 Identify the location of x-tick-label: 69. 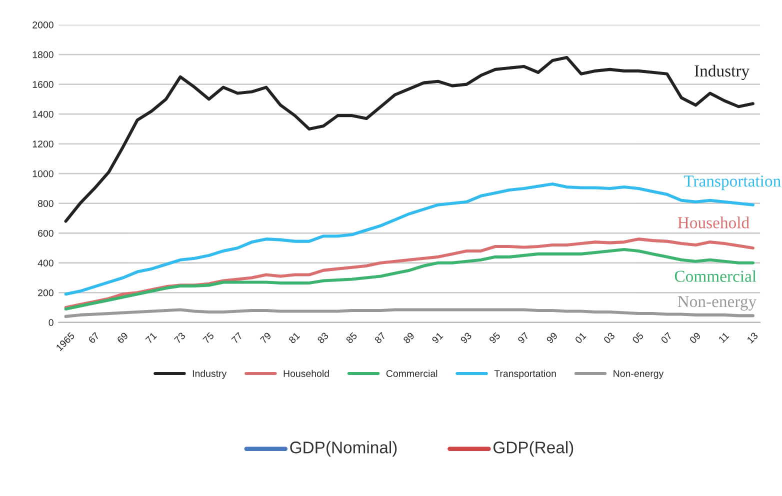
(122, 338).